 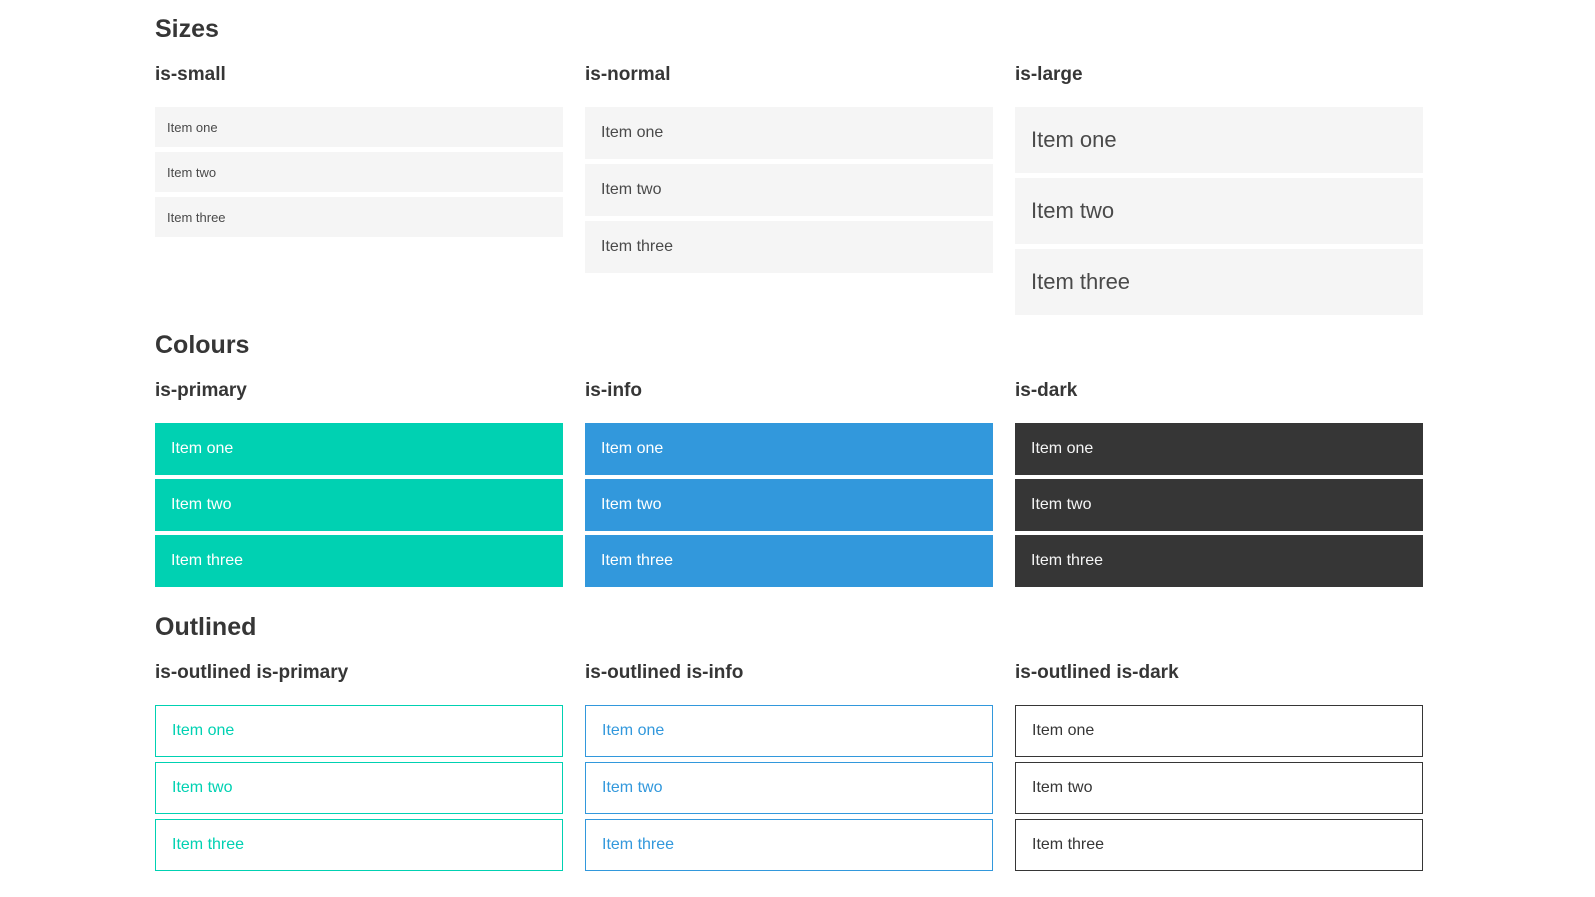 I want to click on column-heading-is-primary: is-primary, so click(x=201, y=391).